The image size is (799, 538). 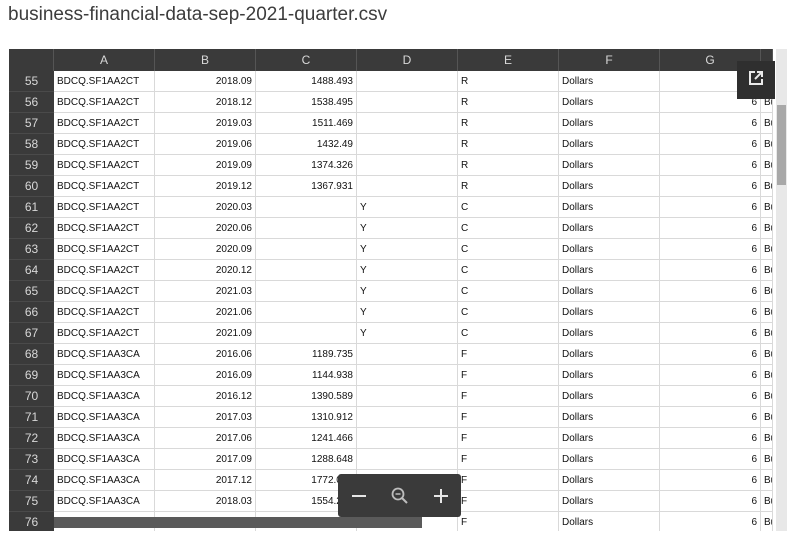 What do you see at coordinates (767, 60) in the screenshot?
I see `column-header-h` at bounding box center [767, 60].